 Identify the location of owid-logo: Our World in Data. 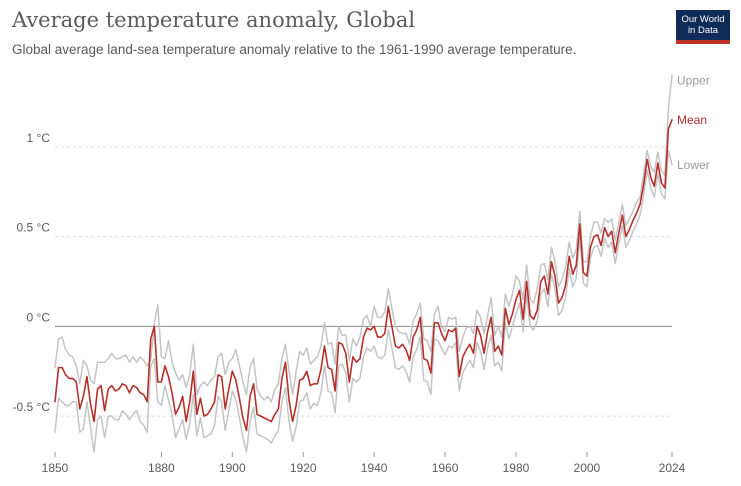
(703, 27).